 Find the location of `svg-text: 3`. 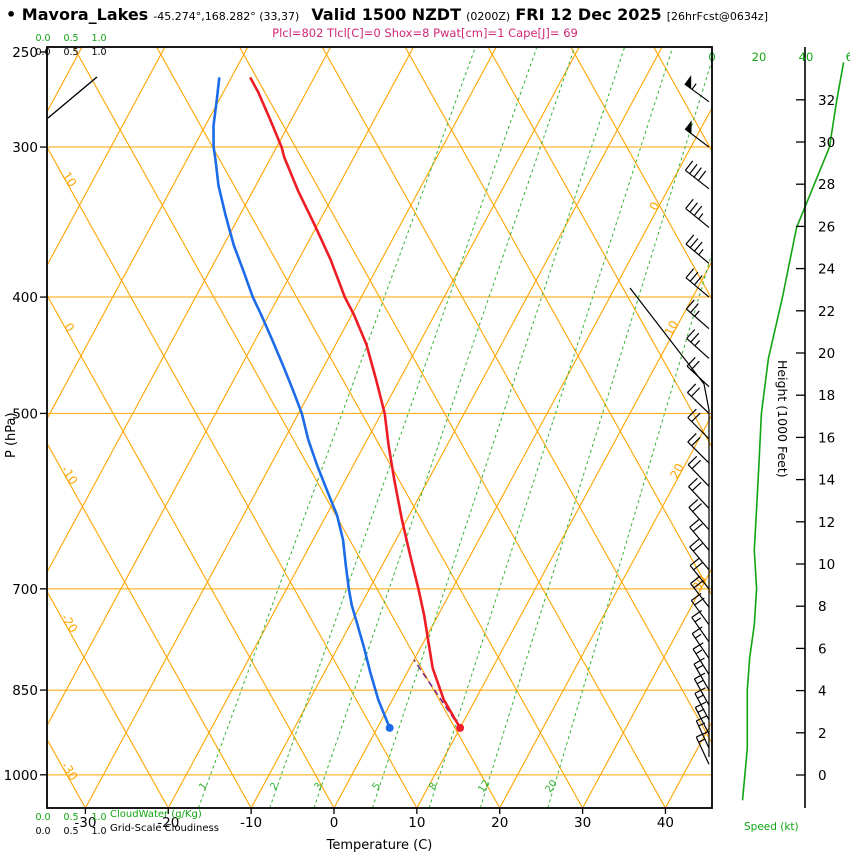

svg-text: 3 is located at coordinates (318, 787).